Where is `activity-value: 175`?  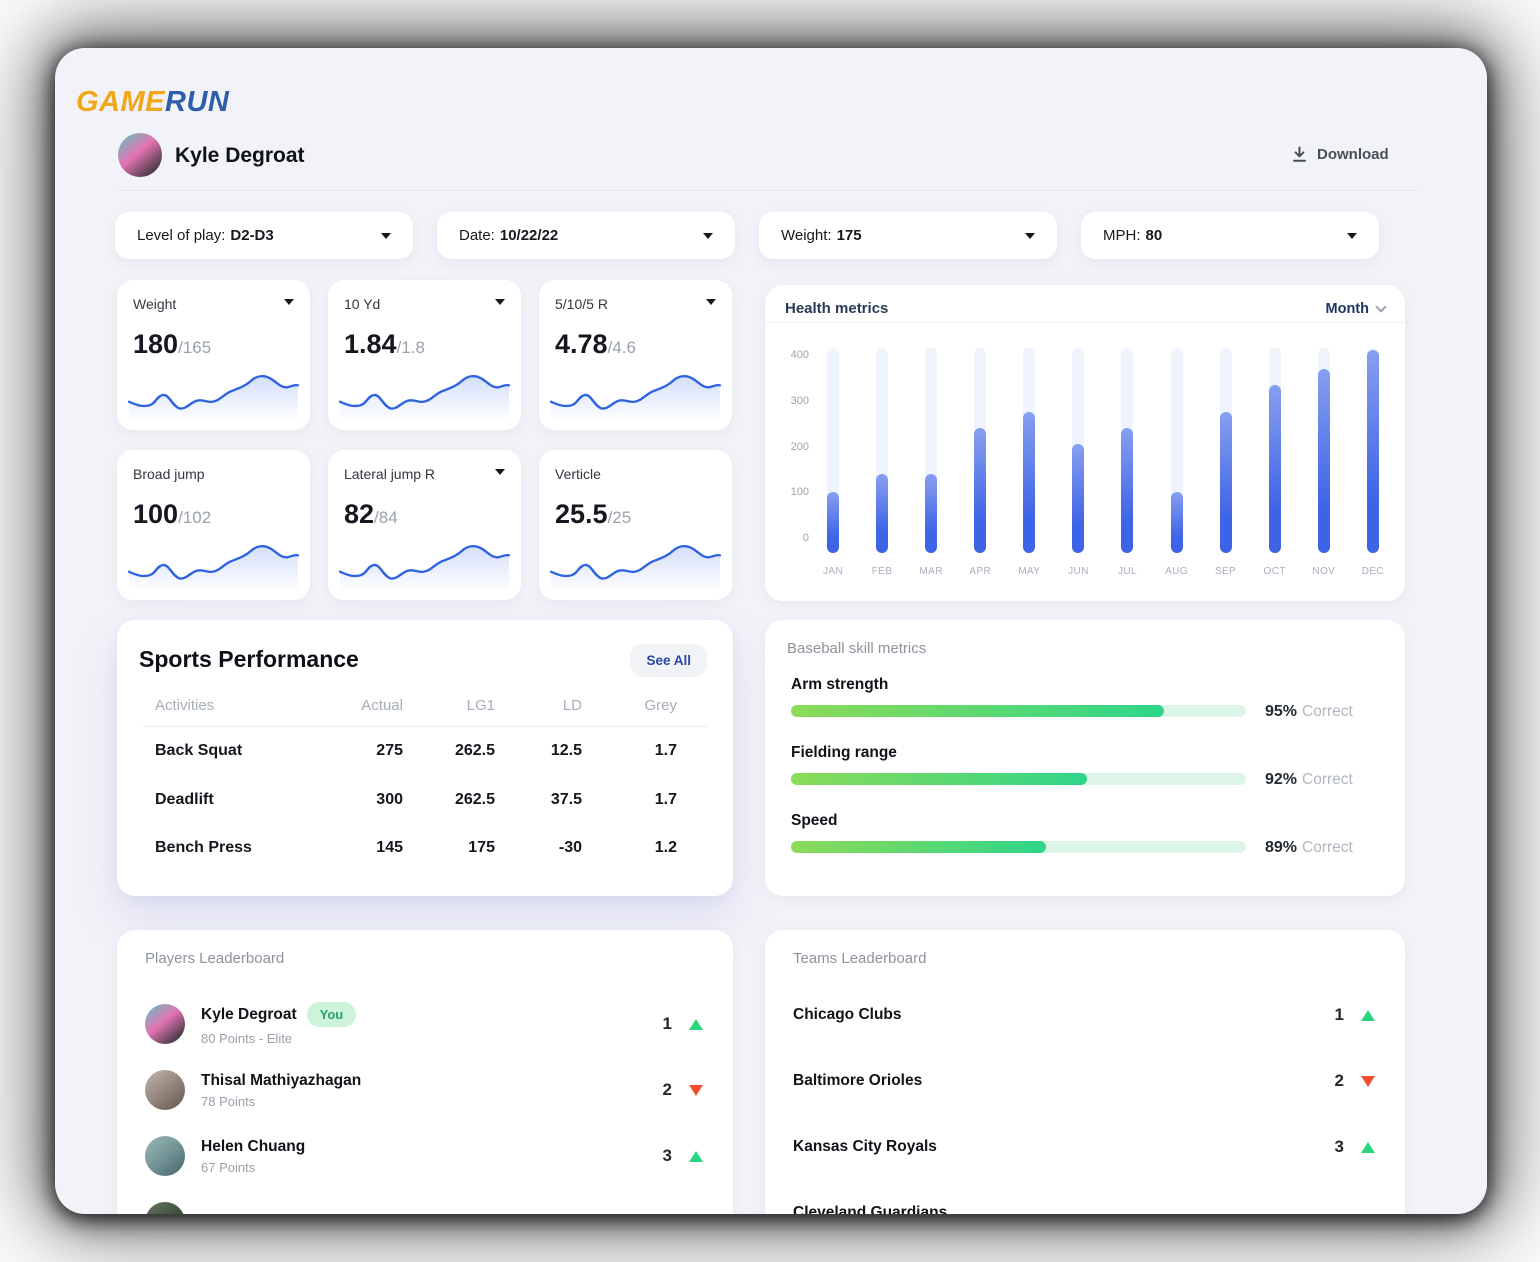 activity-value: 175 is located at coordinates (481, 848).